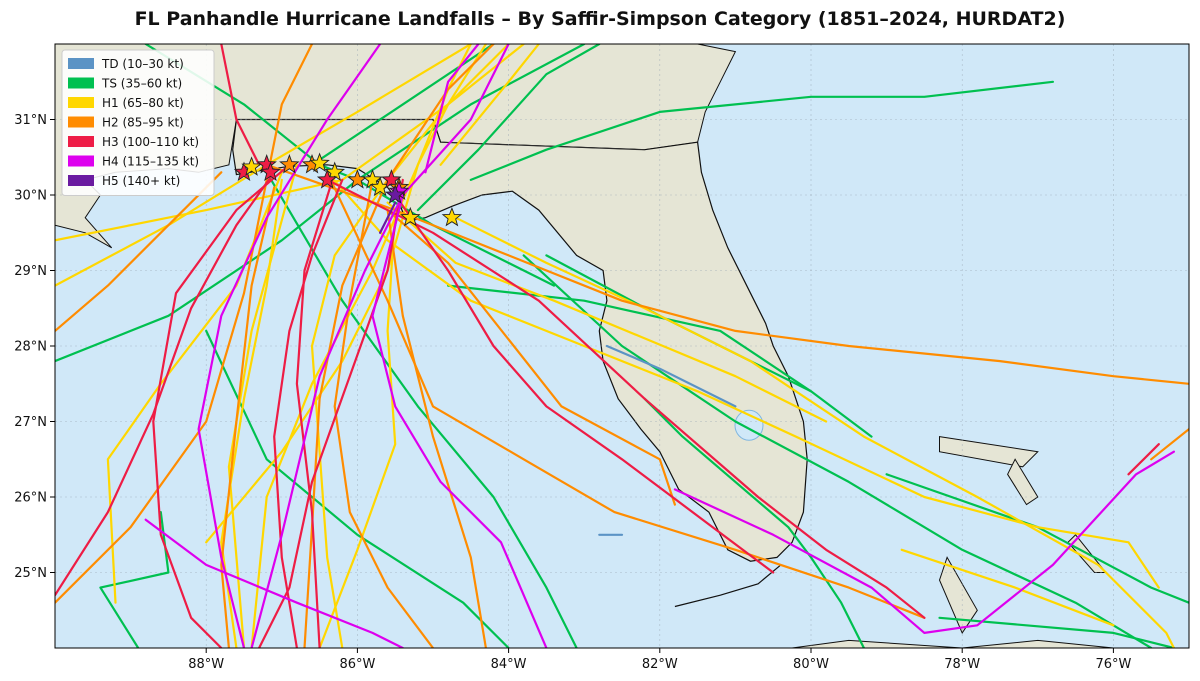 Image resolution: width=1200 pixels, height=681 pixels. What do you see at coordinates (143, 103) in the screenshot?
I see `legend-label: H1 (65–80 kt)` at bounding box center [143, 103].